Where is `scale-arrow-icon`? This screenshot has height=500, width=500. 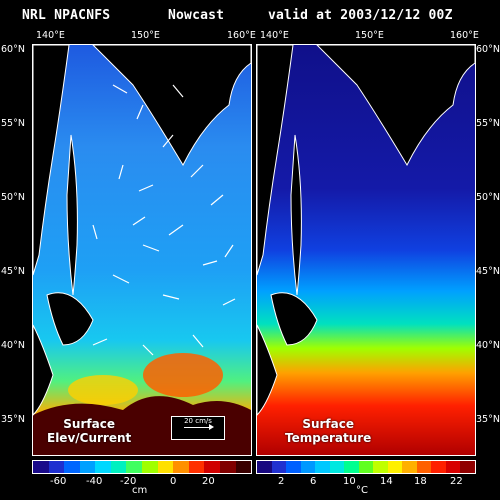
scale-arrow-icon is located at coordinates (199, 427).